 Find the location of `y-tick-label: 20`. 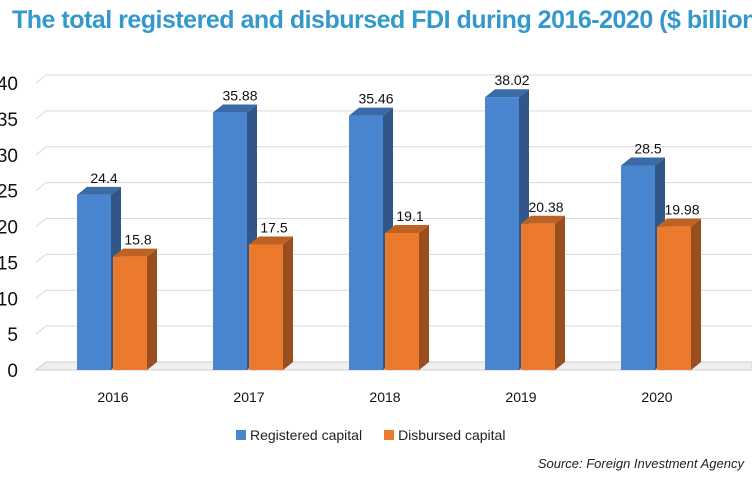

y-tick-label: 20 is located at coordinates (9, 228).